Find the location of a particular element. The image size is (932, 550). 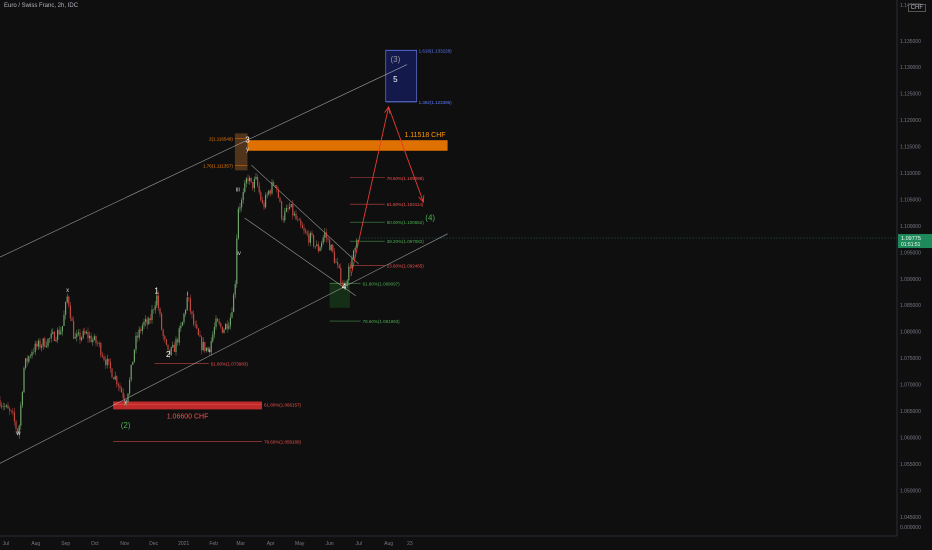

currency-badge: CHF is located at coordinates (916, 8).